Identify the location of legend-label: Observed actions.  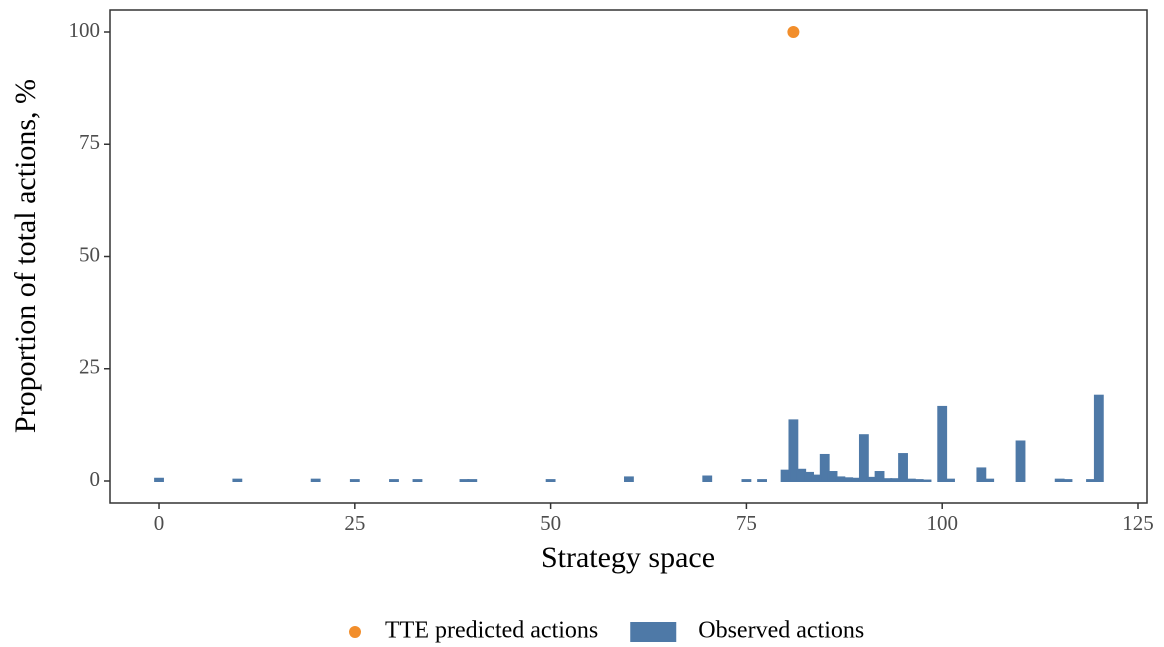
(781, 631).